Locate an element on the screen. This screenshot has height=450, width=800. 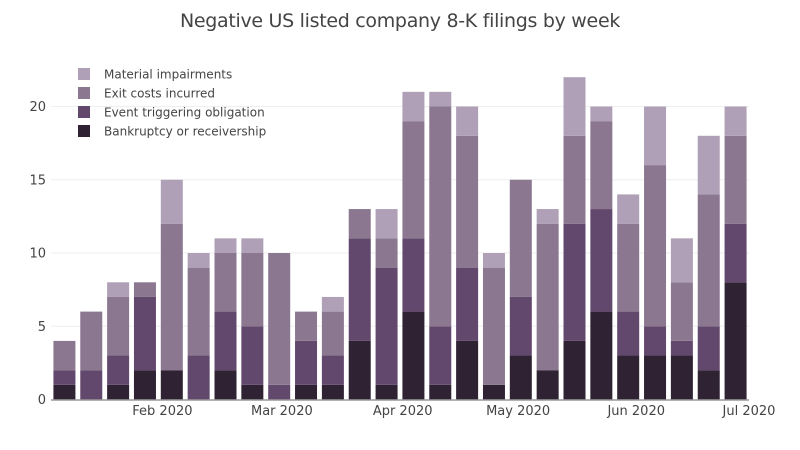
legend-item: Bankruptcy or receivership is located at coordinates (172, 132).